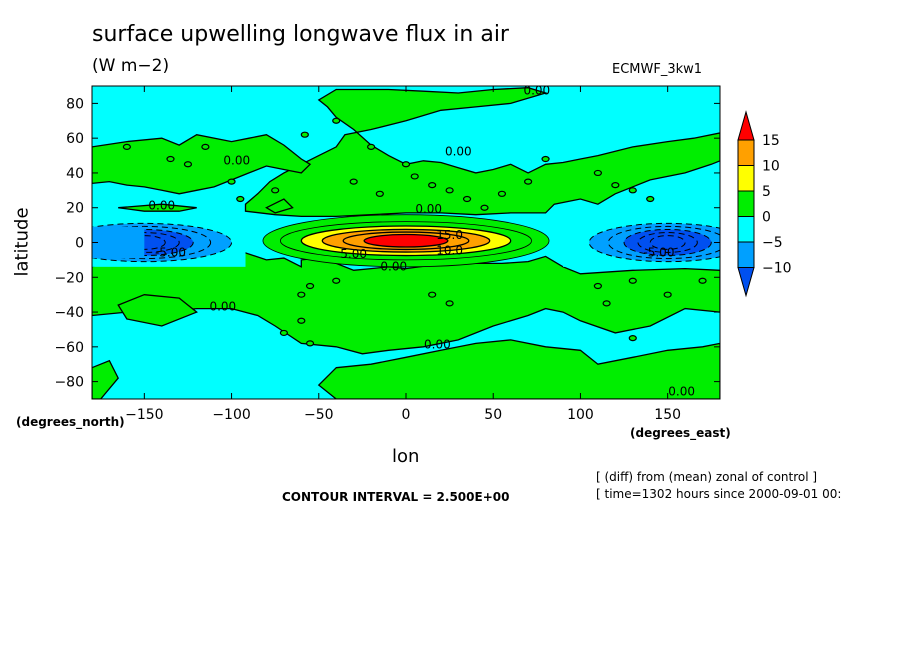 This screenshot has width=904, height=654. What do you see at coordinates (746, 282) in the screenshot?
I see `colorbar-bottom-arrow` at bounding box center [746, 282].